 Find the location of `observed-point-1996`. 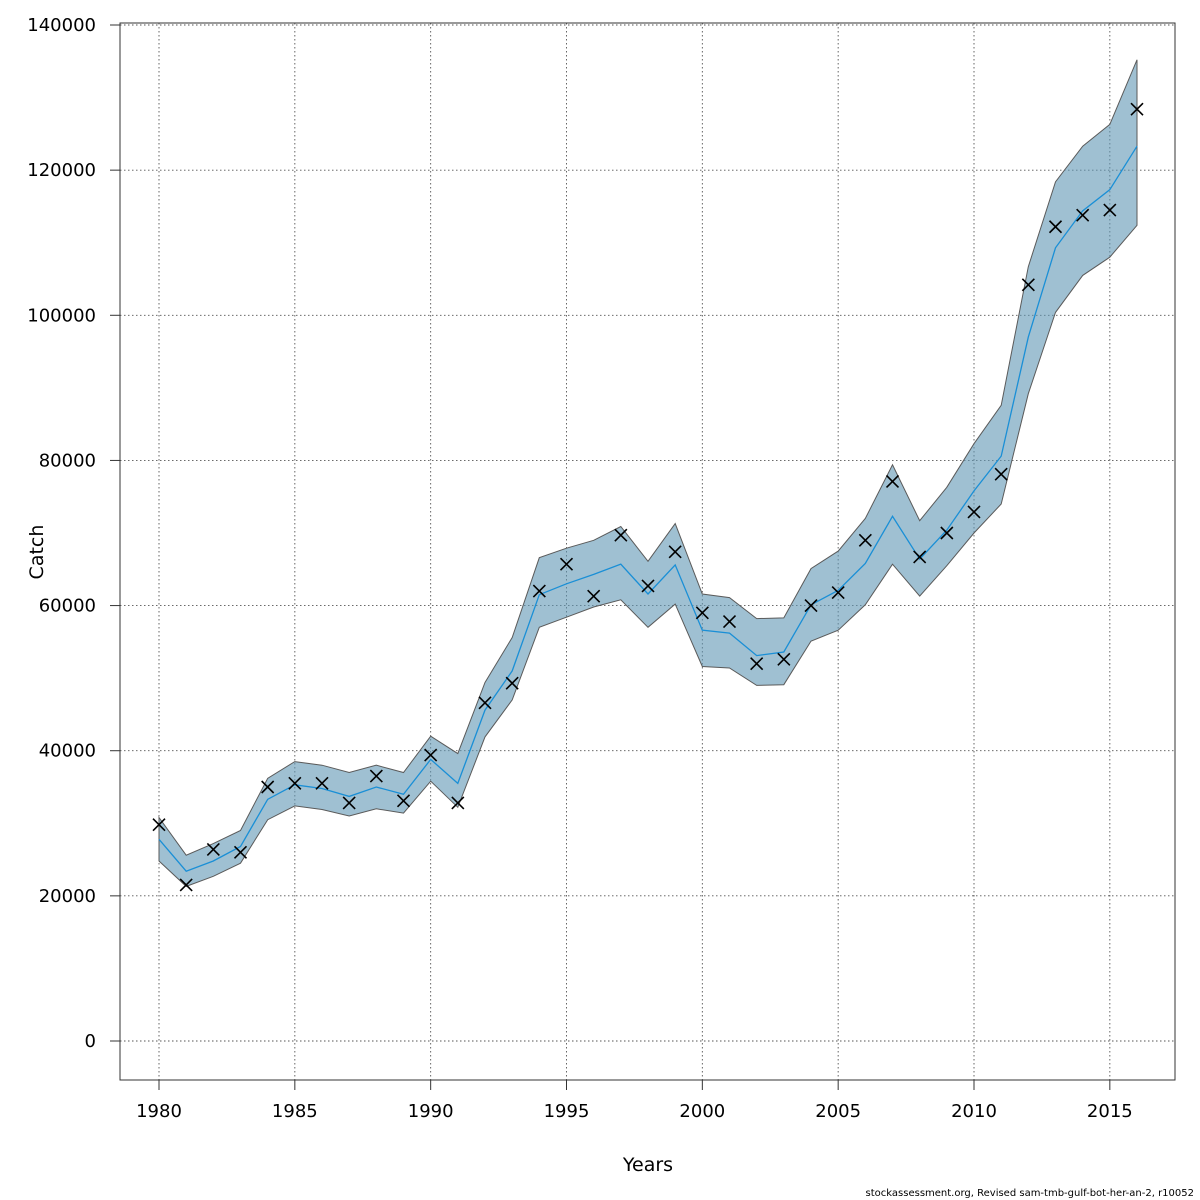

observed-point-1996 is located at coordinates (594, 596).